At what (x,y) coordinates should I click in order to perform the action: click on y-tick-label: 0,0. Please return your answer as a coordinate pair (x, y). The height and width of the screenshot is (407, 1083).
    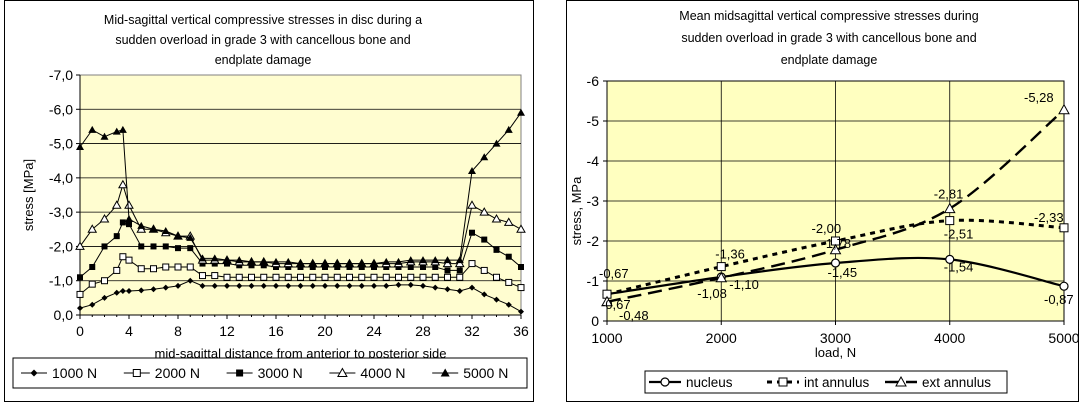
    Looking at the image, I should click on (64, 315).